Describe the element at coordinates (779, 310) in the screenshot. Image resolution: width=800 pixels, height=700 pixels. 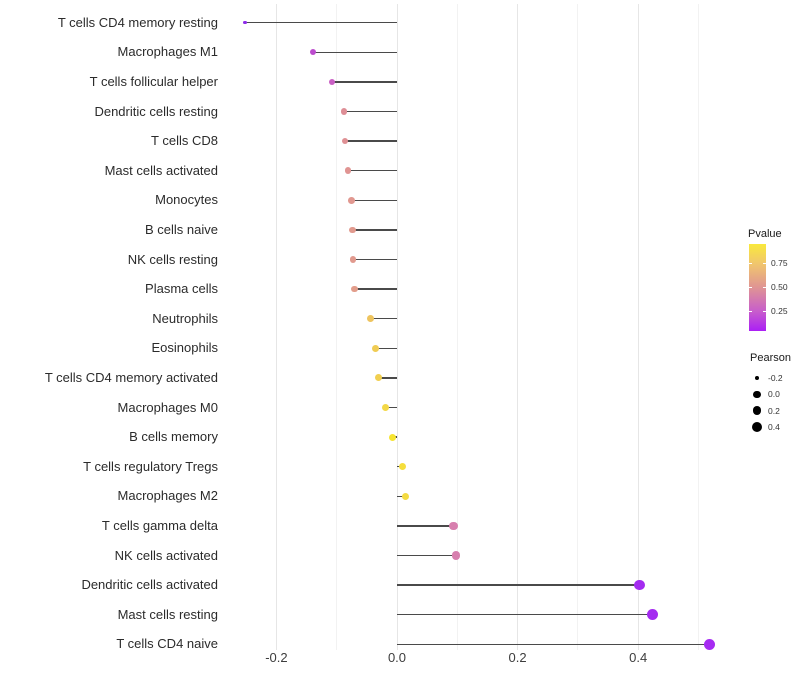
I see `colorbar-tick-label: 0.25` at that location.